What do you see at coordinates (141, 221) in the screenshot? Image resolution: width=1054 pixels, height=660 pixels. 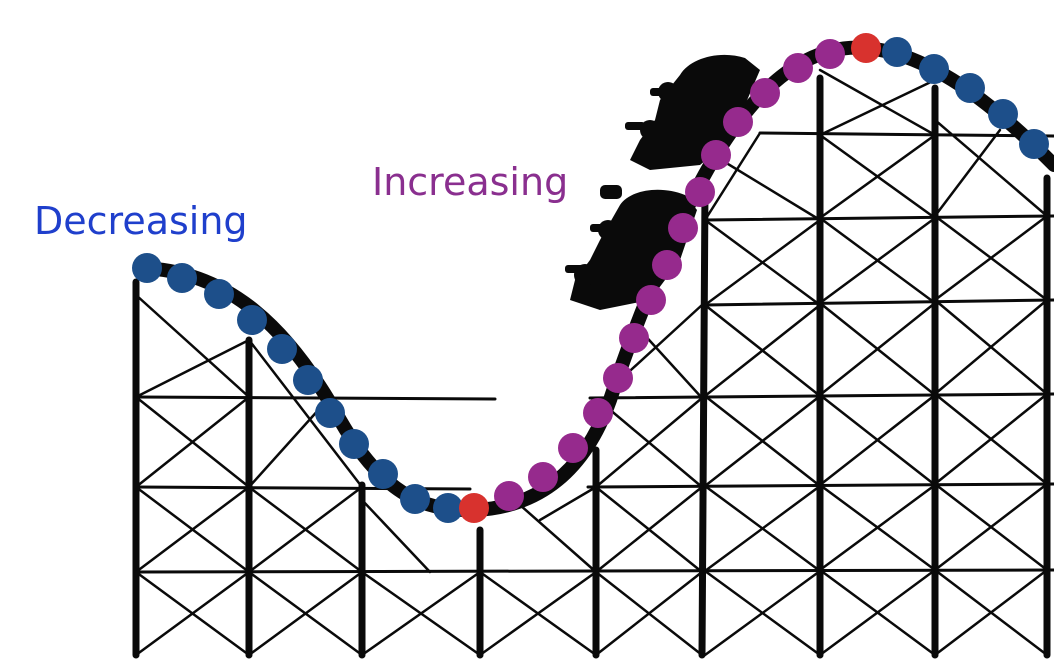 I see `decreasing-label: Decreasing` at bounding box center [141, 221].